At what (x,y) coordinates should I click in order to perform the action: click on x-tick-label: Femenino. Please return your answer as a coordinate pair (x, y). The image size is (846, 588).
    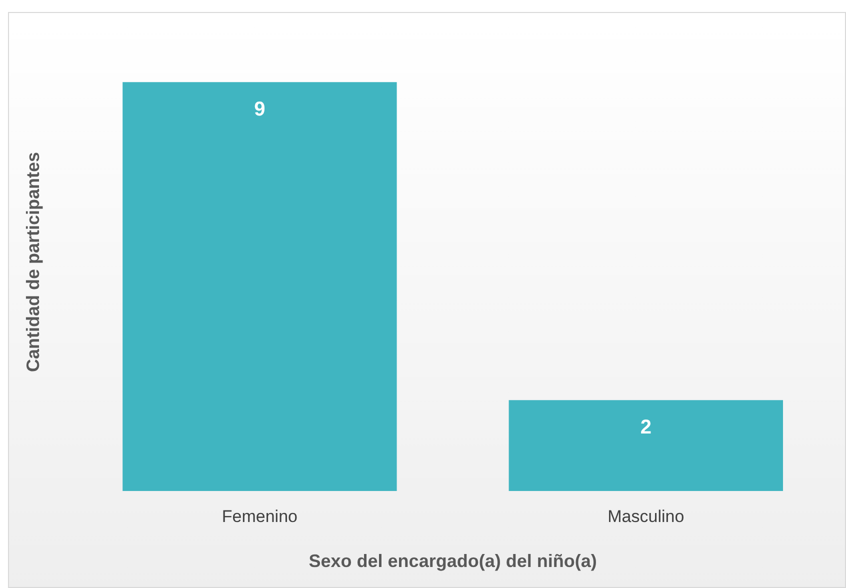
    Looking at the image, I should click on (260, 516).